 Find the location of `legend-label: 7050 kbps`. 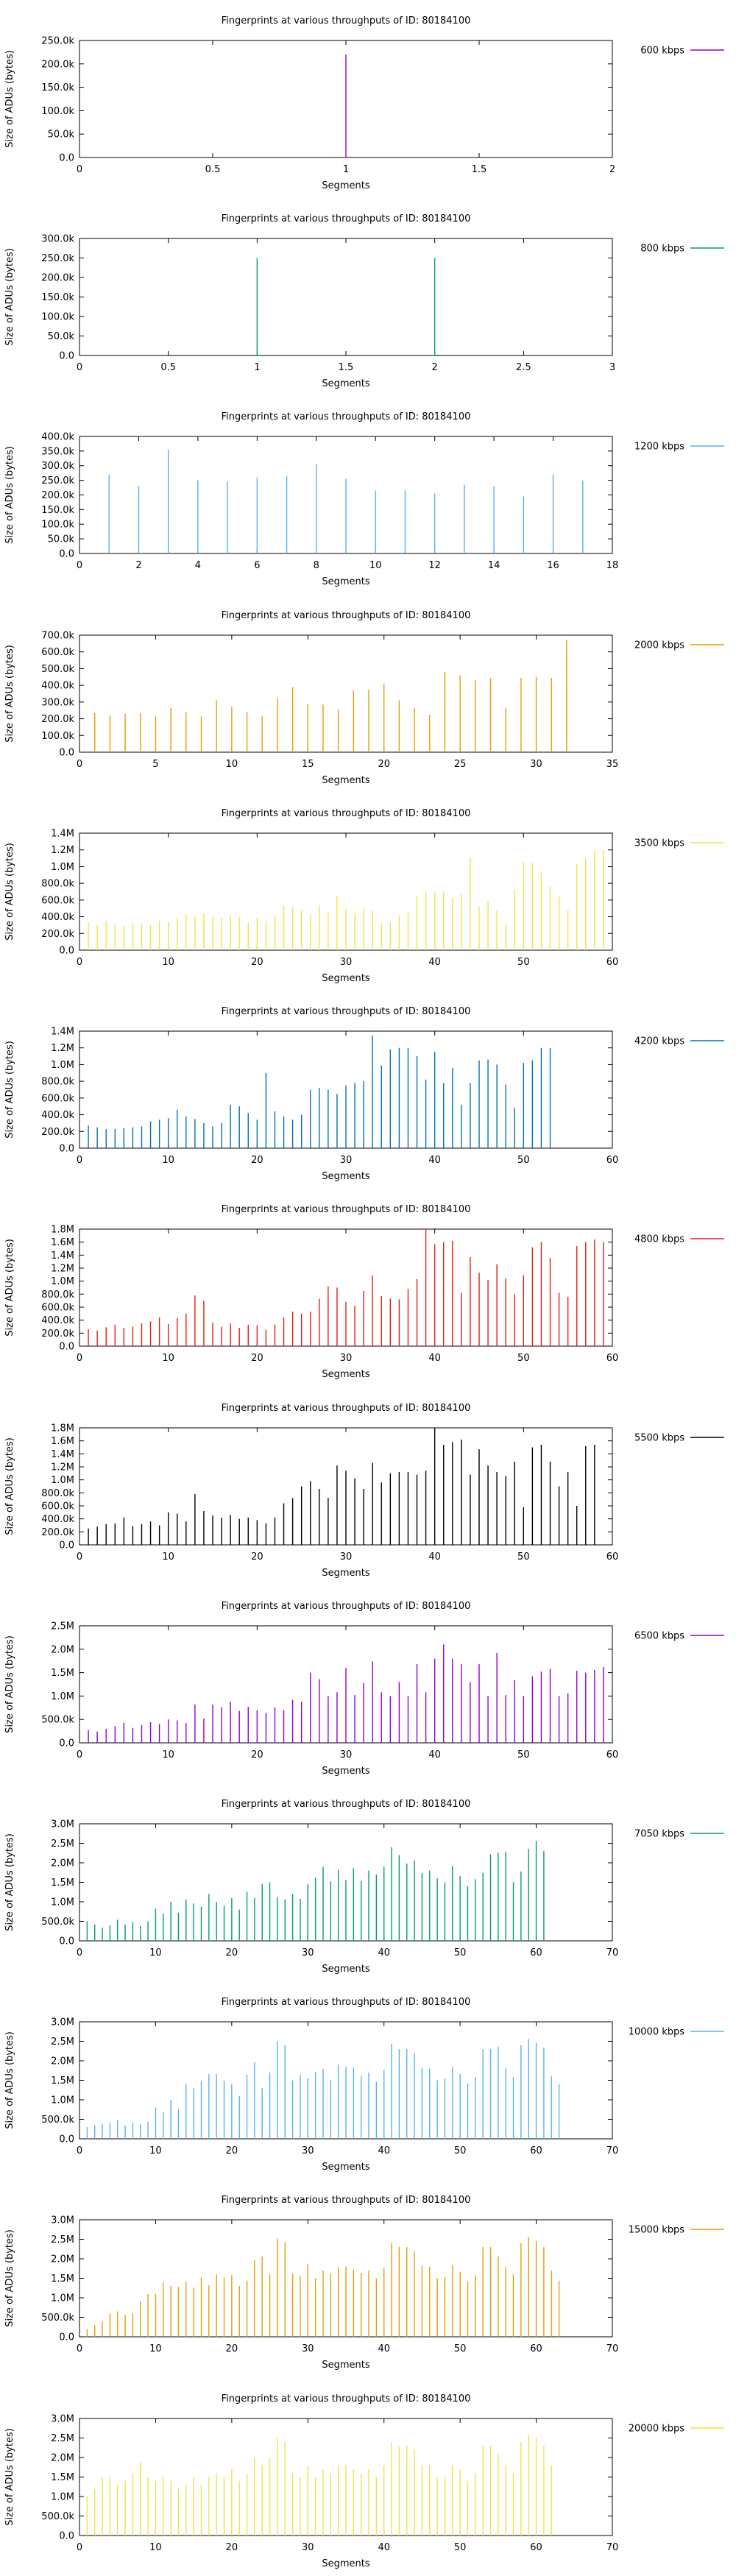

legend-label: 7050 kbps is located at coordinates (659, 1833).